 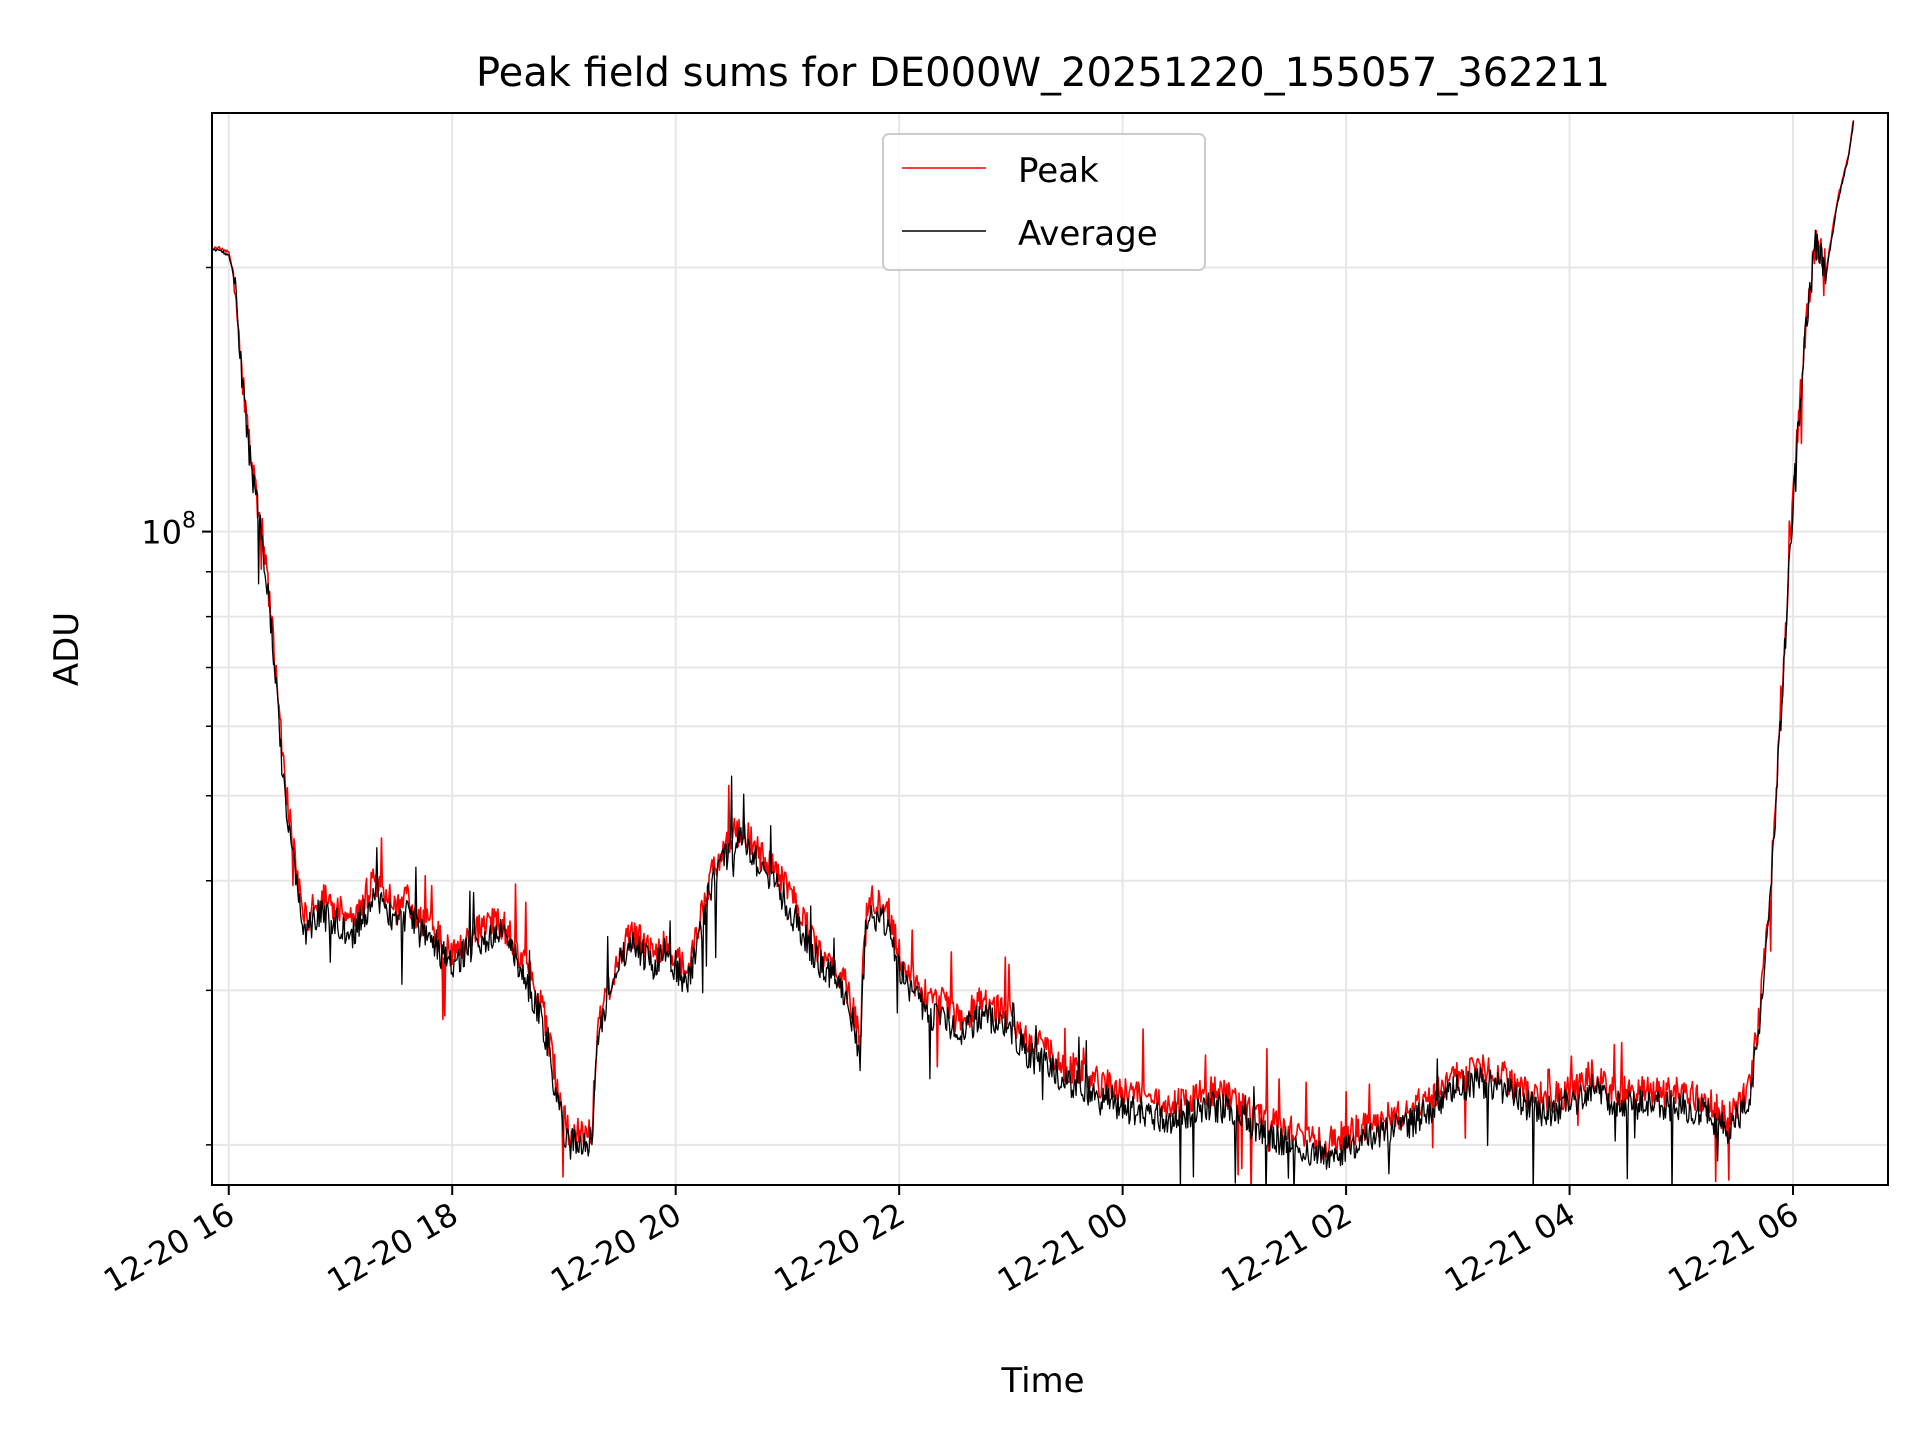 What do you see at coordinates (1058, 171) in the screenshot?
I see `legend-label-peak: Peak` at bounding box center [1058, 171].